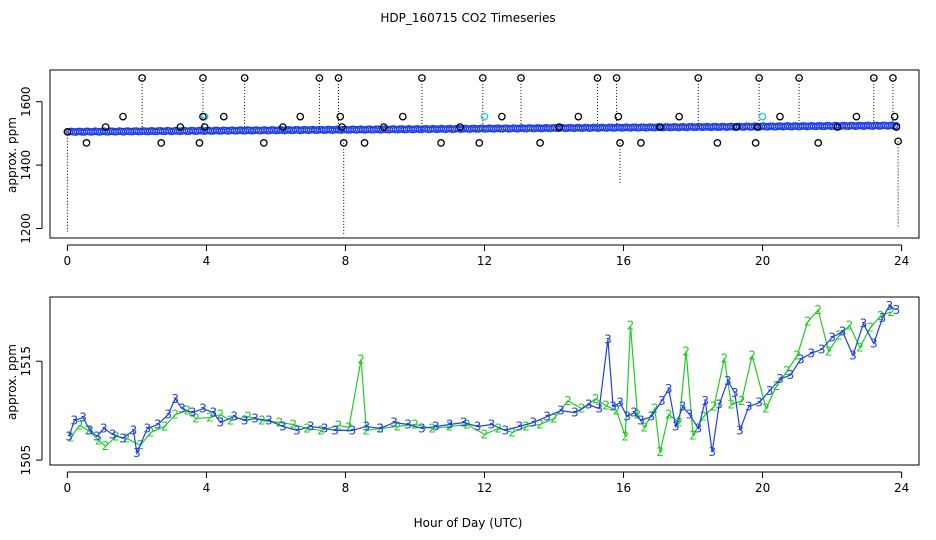  What do you see at coordinates (346, 261) in the screenshot?
I see `top-x-tick-label: 8` at bounding box center [346, 261].